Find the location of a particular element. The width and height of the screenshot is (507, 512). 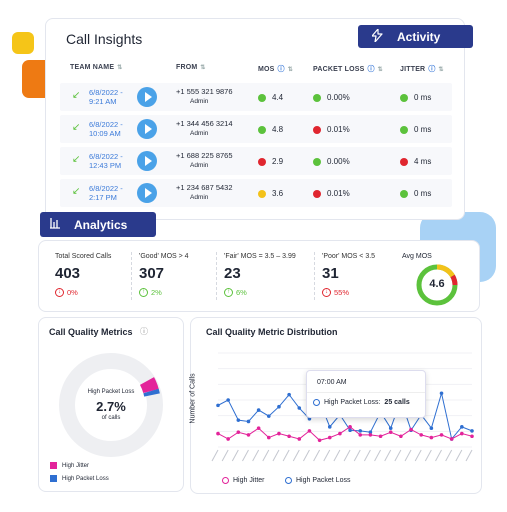

from-number: +1 234 687 5432 Admin is located at coordinates (204, 192).